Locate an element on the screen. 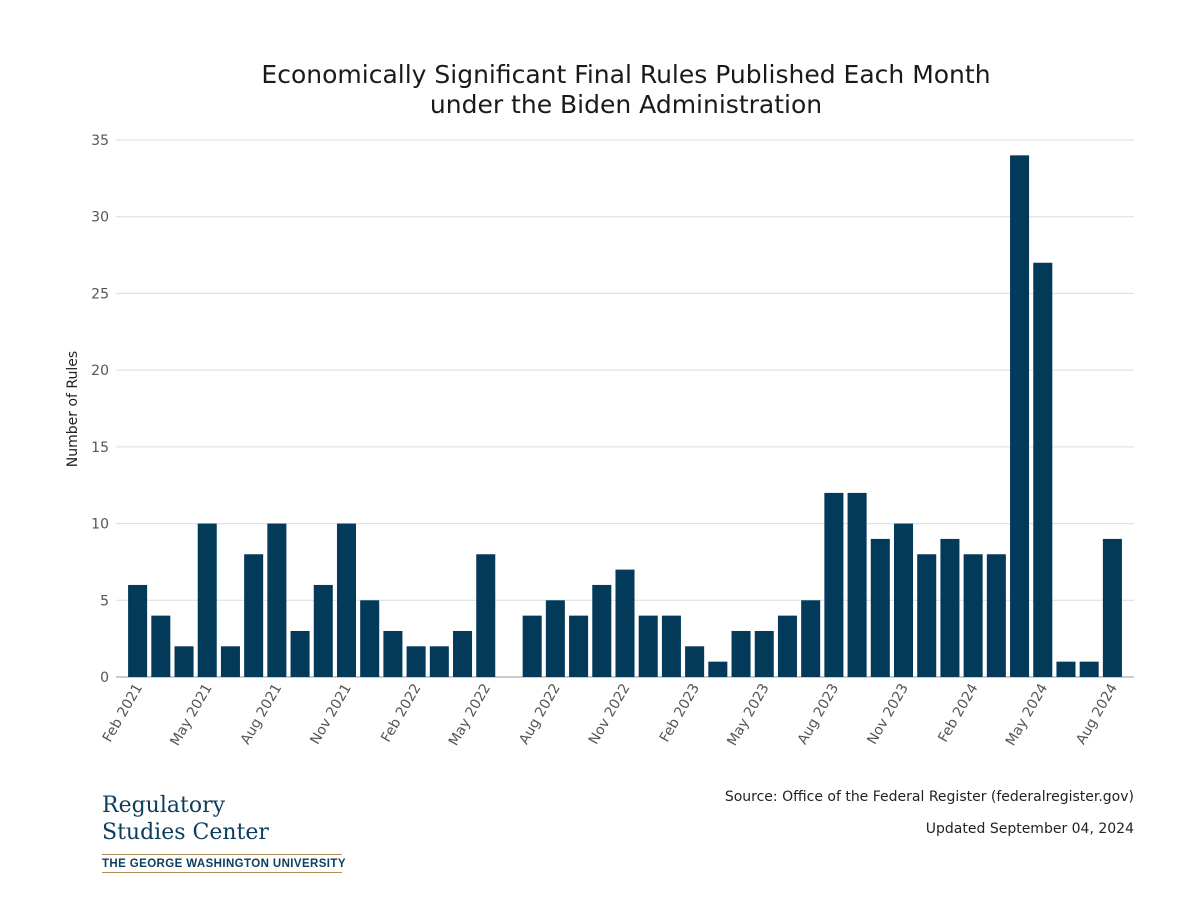 The width and height of the screenshot is (1200, 900). y-axis-label: Number of Rules is located at coordinates (73, 409).